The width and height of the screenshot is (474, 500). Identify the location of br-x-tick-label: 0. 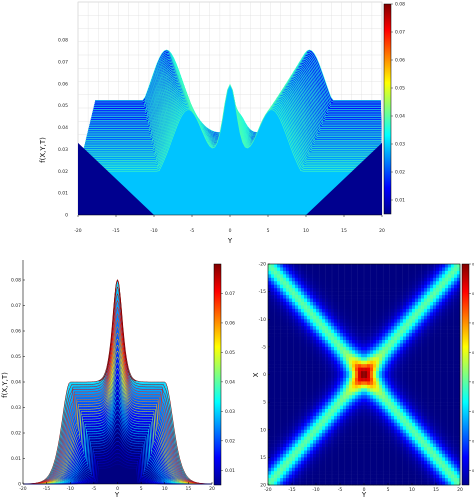
(364, 490).